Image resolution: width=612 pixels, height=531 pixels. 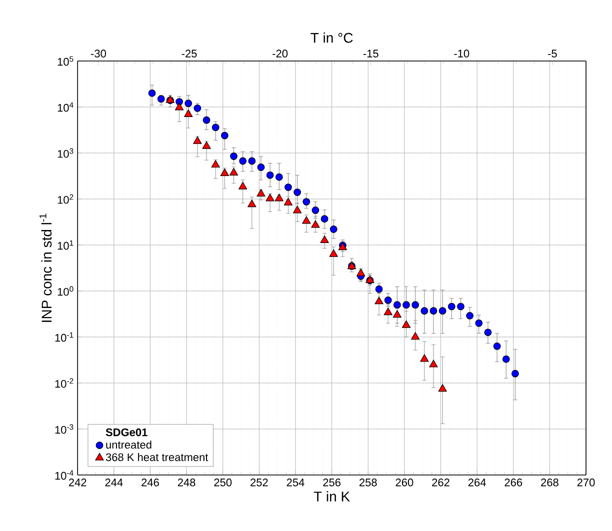 I want to click on x2-tick-label: -30, so click(x=98, y=54).